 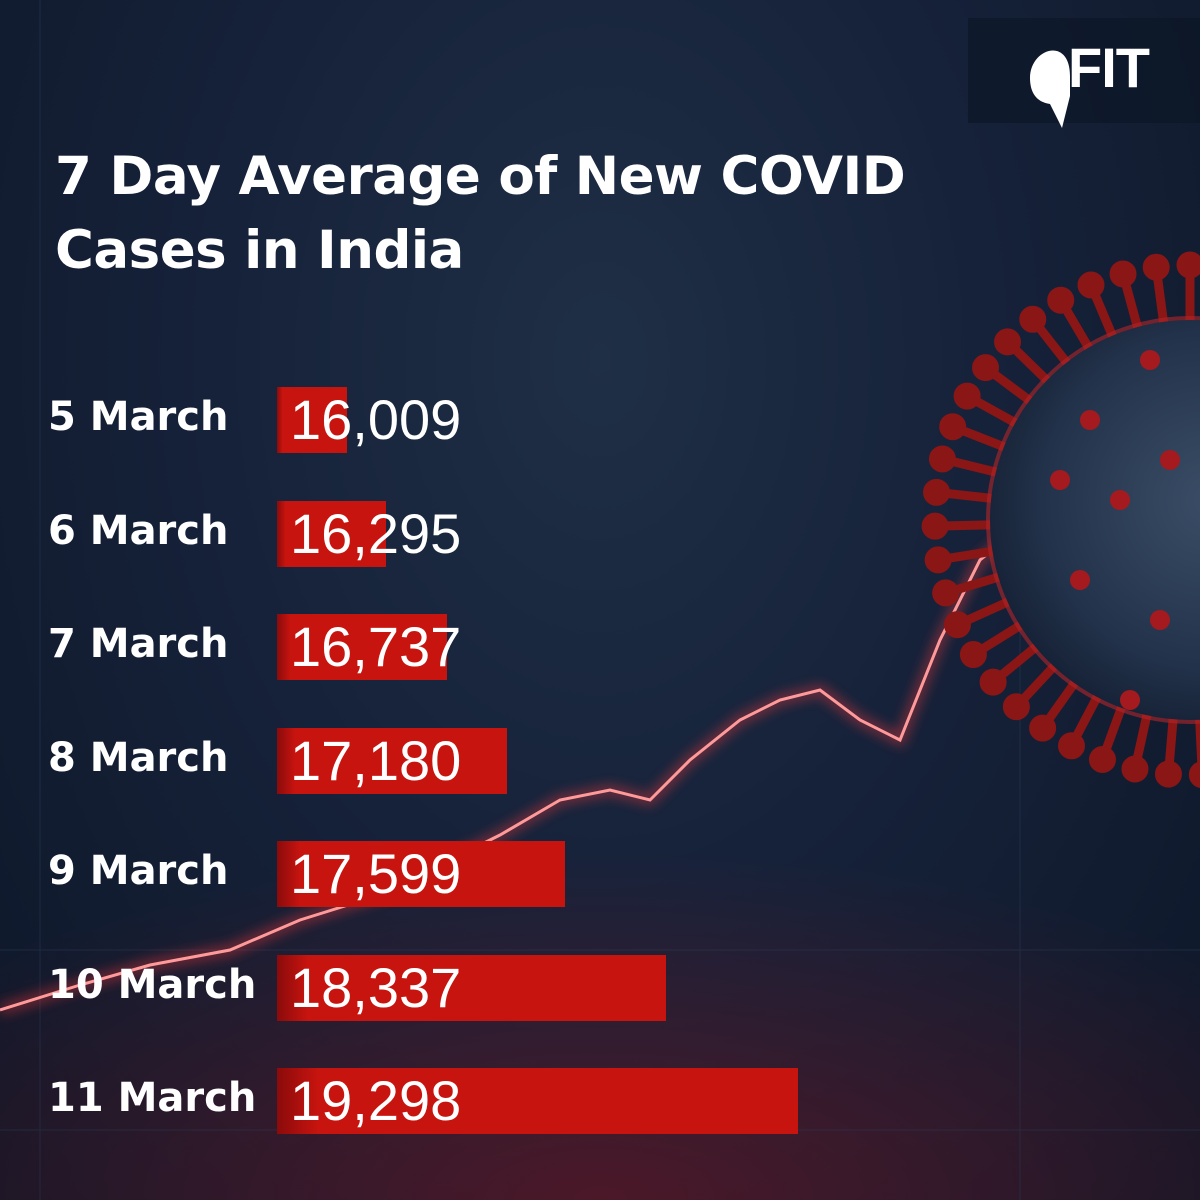 I want to click on category-label: 10 March, so click(x=152, y=985).